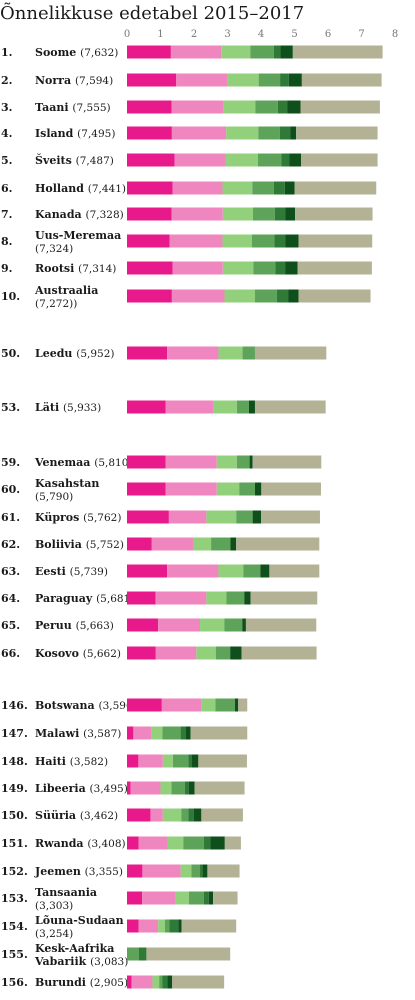 This screenshot has width=415, height=1000. I want to click on chart-row: 63. Eesti (5,739), so click(160, 571).